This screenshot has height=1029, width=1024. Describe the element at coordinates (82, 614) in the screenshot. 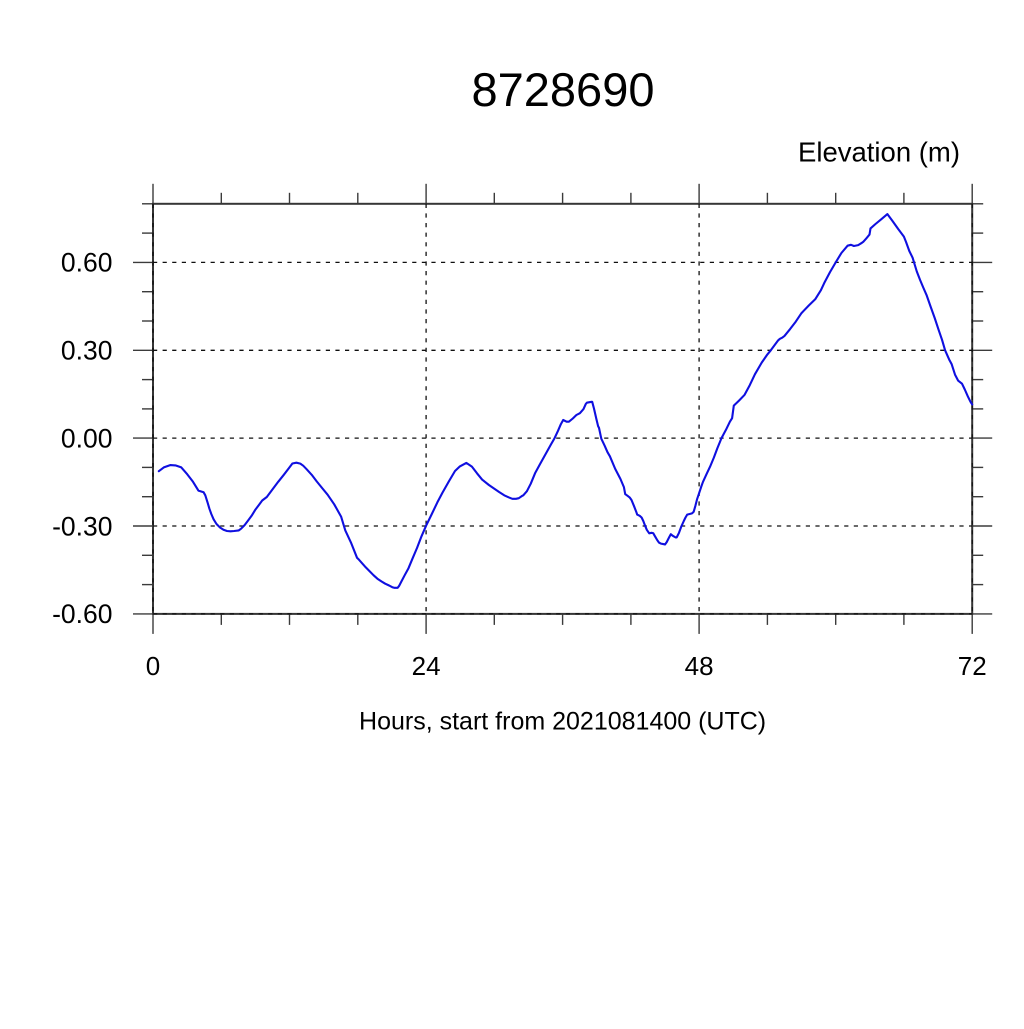

I see `svg-text: -0.60` at that location.